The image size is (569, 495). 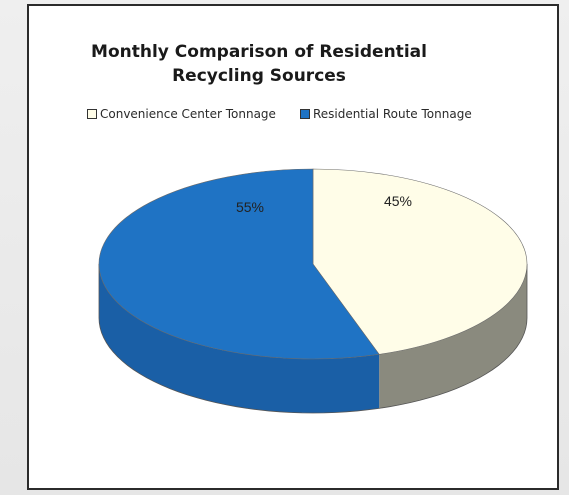 What do you see at coordinates (420, 261) in the screenshot?
I see `pie-slice-convenience-center` at bounding box center [420, 261].